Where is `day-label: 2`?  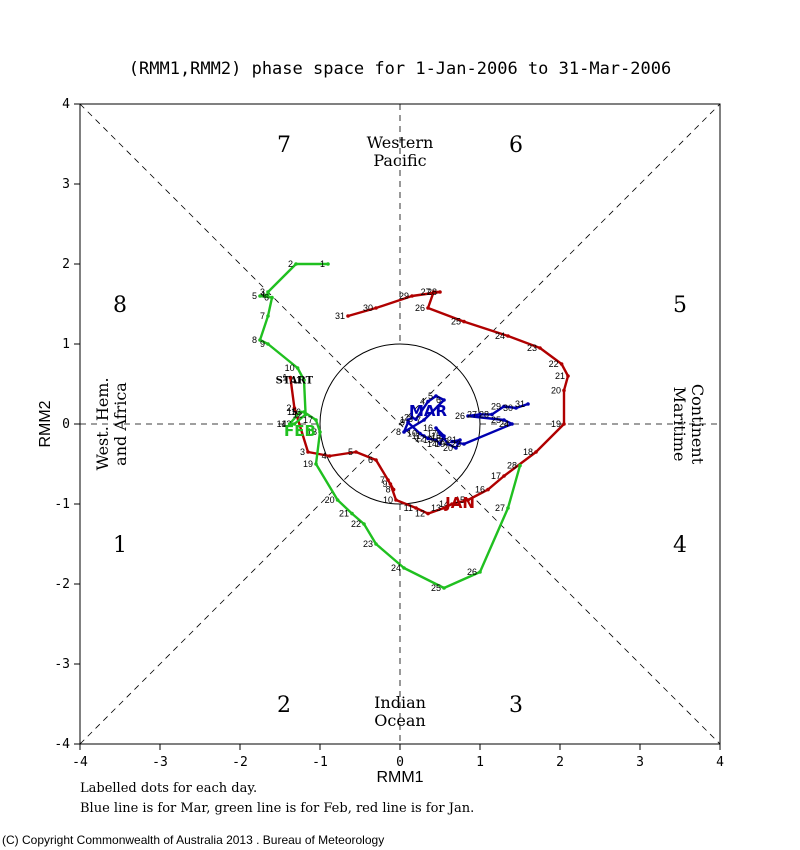
day-label: 2 is located at coordinates (288, 408).